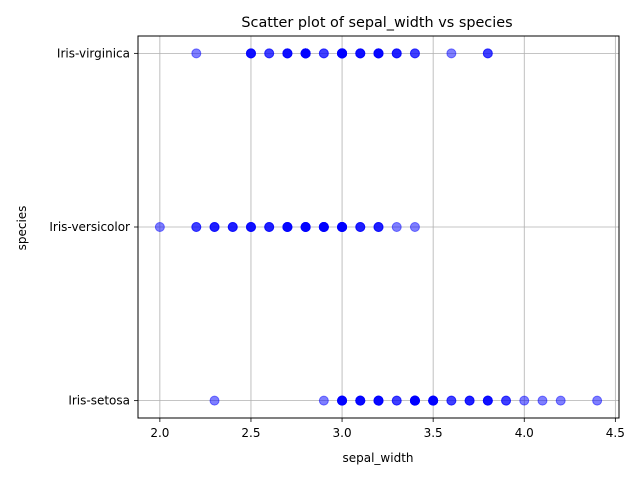 The height and width of the screenshot is (480, 640). I want to click on x-tick-label: 4.5, so click(615, 433).